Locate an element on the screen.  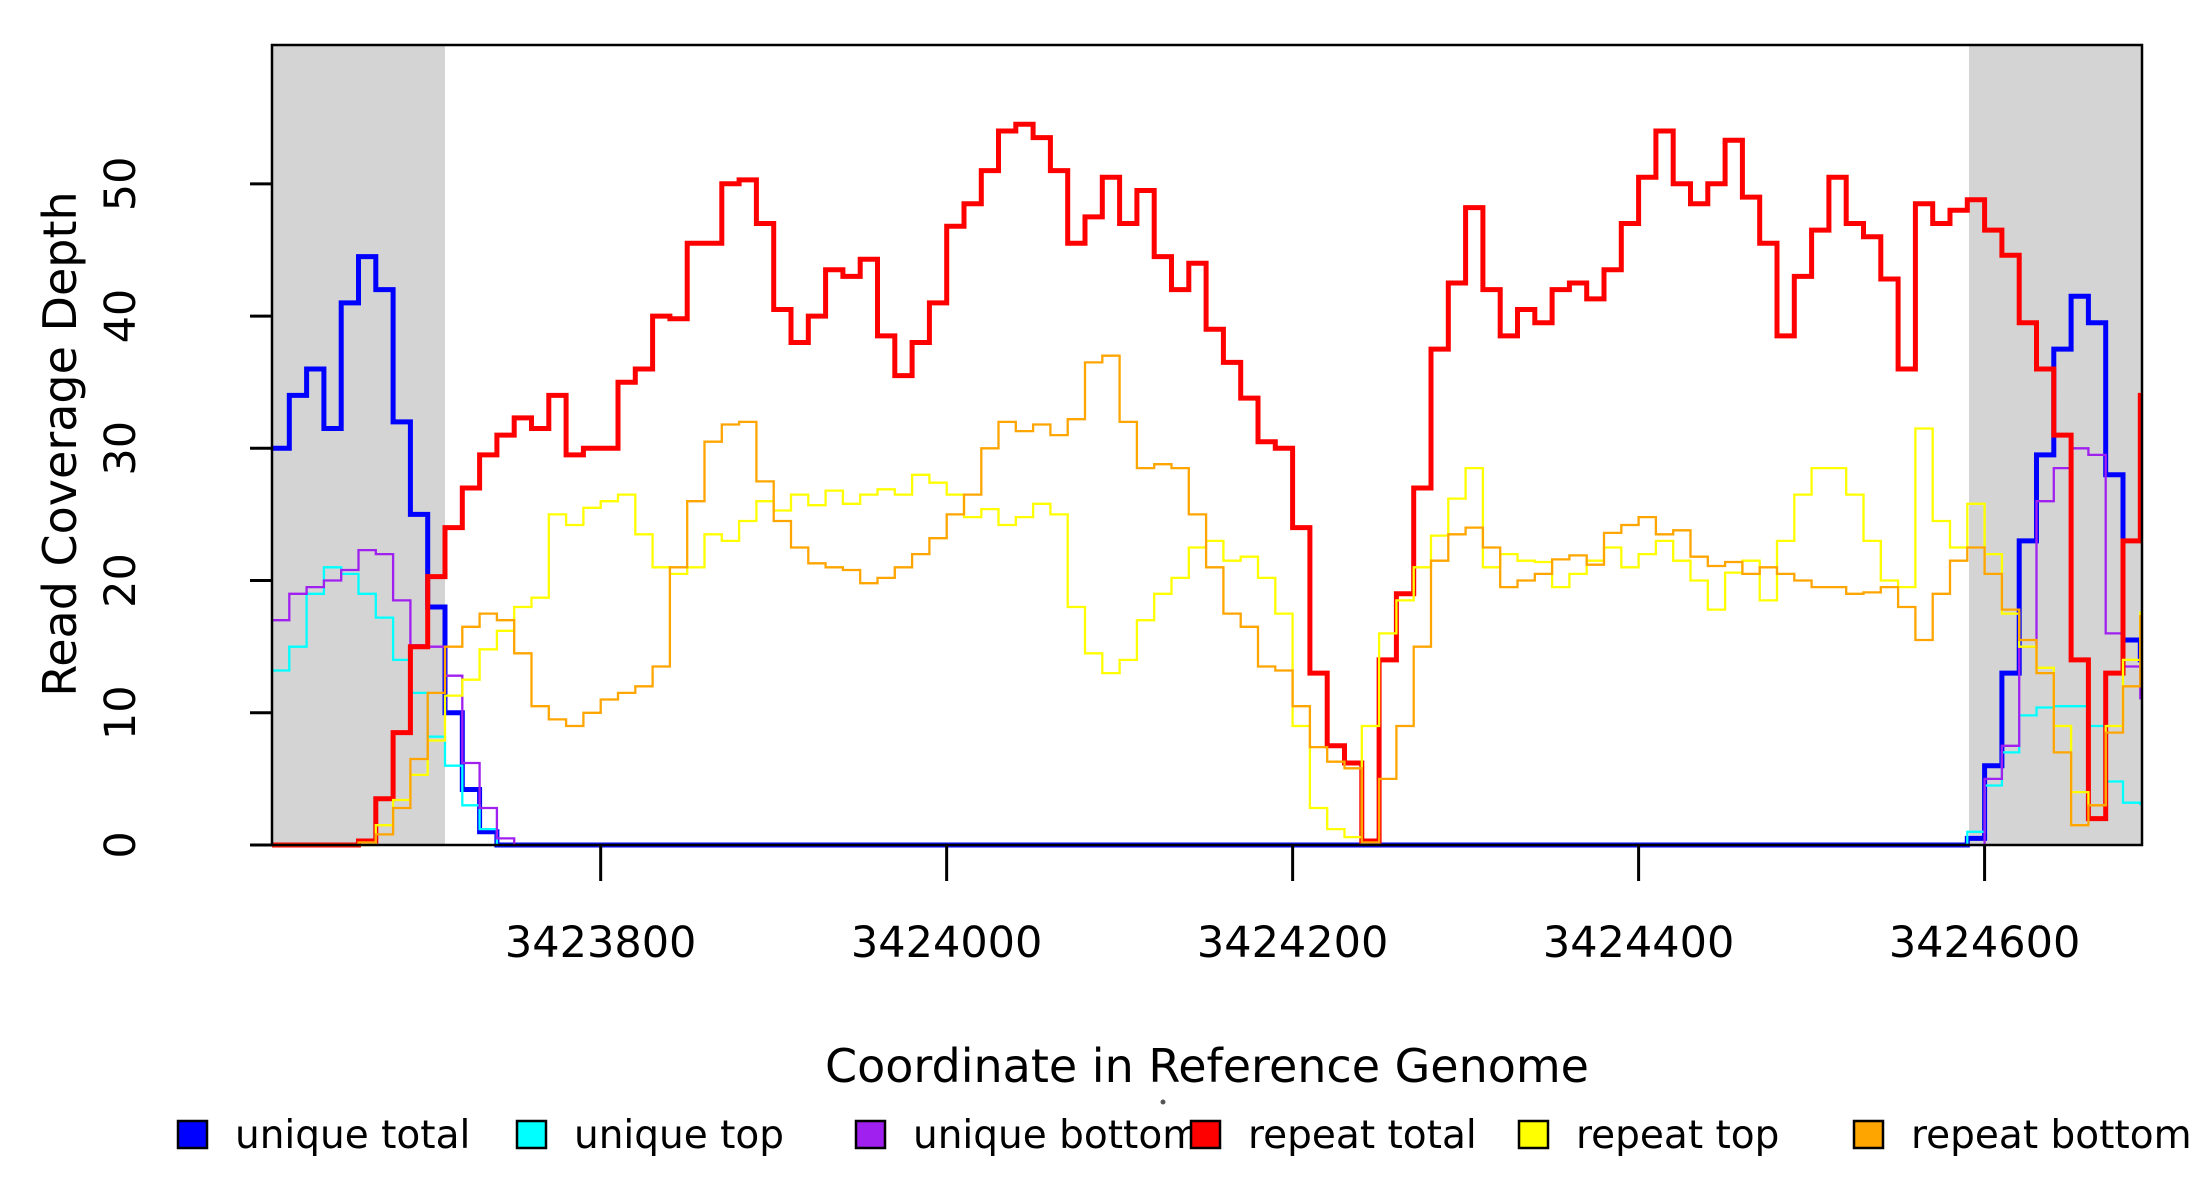
legend-label-repeat-top: repeat top is located at coordinates (1677, 1135).